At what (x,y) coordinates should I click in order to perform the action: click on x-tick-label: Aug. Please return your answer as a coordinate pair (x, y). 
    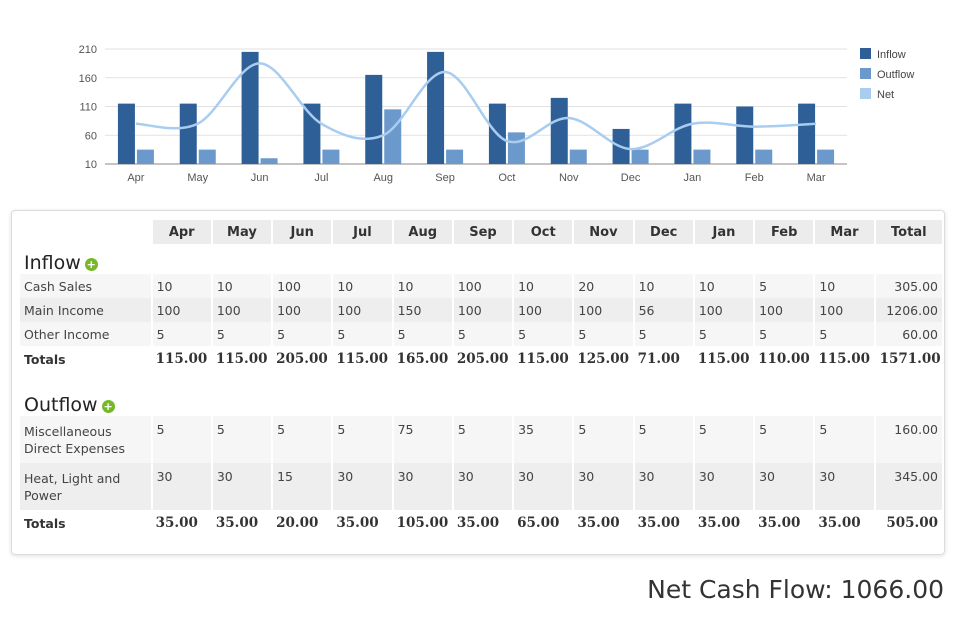
    Looking at the image, I should click on (383, 178).